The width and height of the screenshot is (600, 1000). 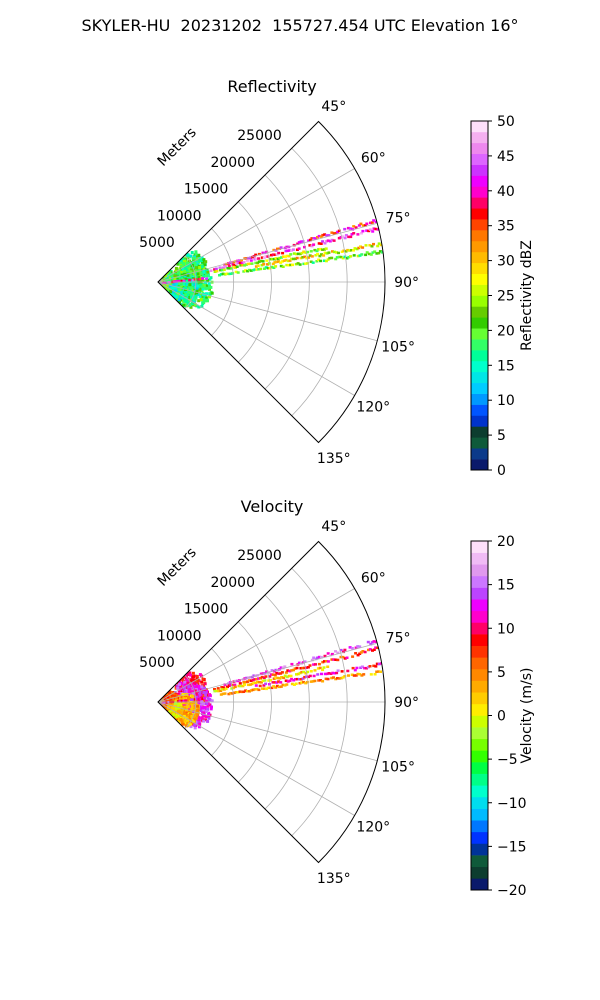 I want to click on echo-layer, so click(x=271, y=264).